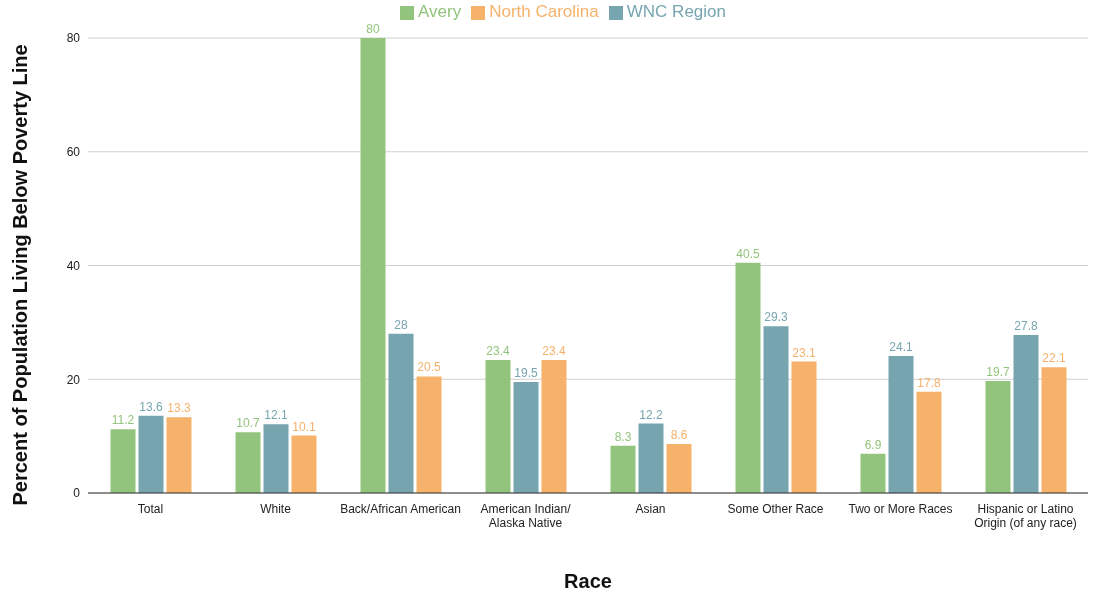 The width and height of the screenshot is (1118, 606). What do you see at coordinates (998, 371) in the screenshot?
I see `data-label: 19.7` at bounding box center [998, 371].